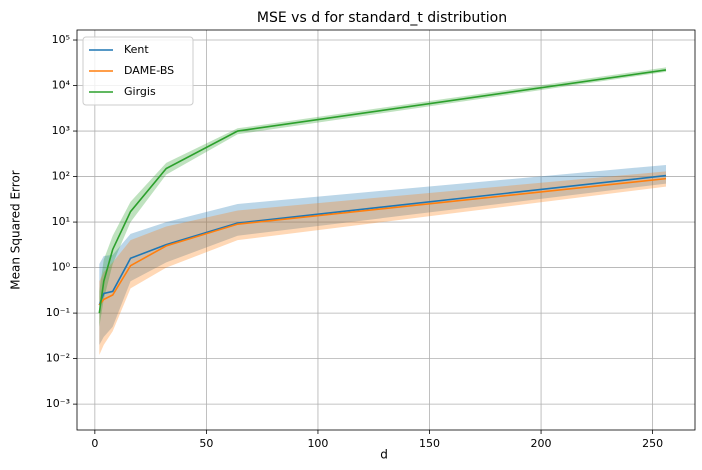 The width and height of the screenshot is (702, 470). I want to click on x-tick-label: 100, so click(317, 443).